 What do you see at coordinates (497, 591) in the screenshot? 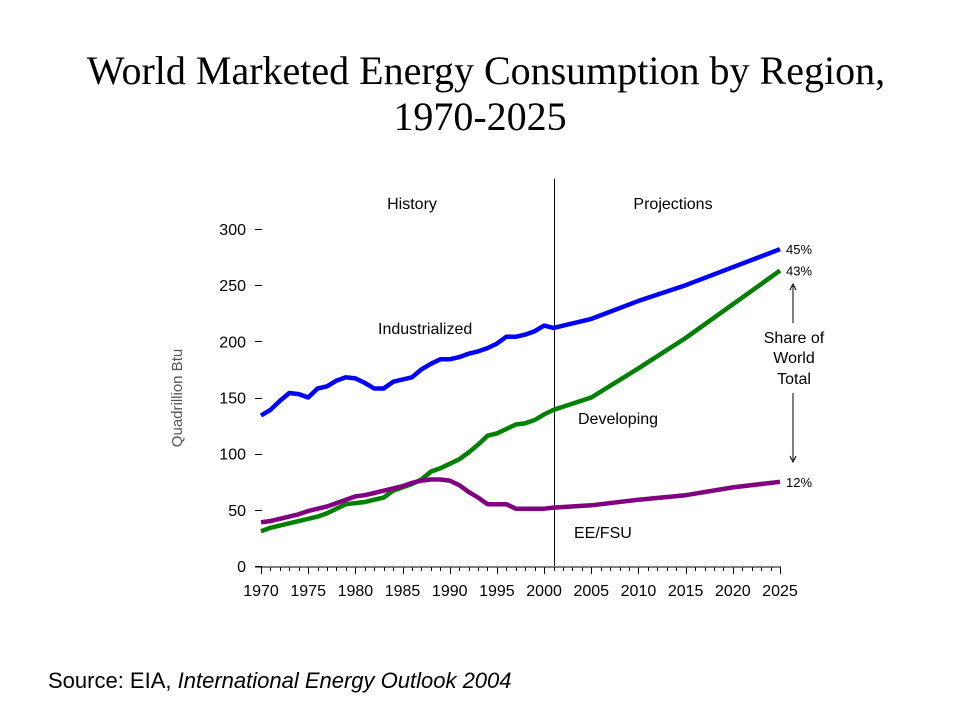
I see `x-tick-label: 1995` at bounding box center [497, 591].